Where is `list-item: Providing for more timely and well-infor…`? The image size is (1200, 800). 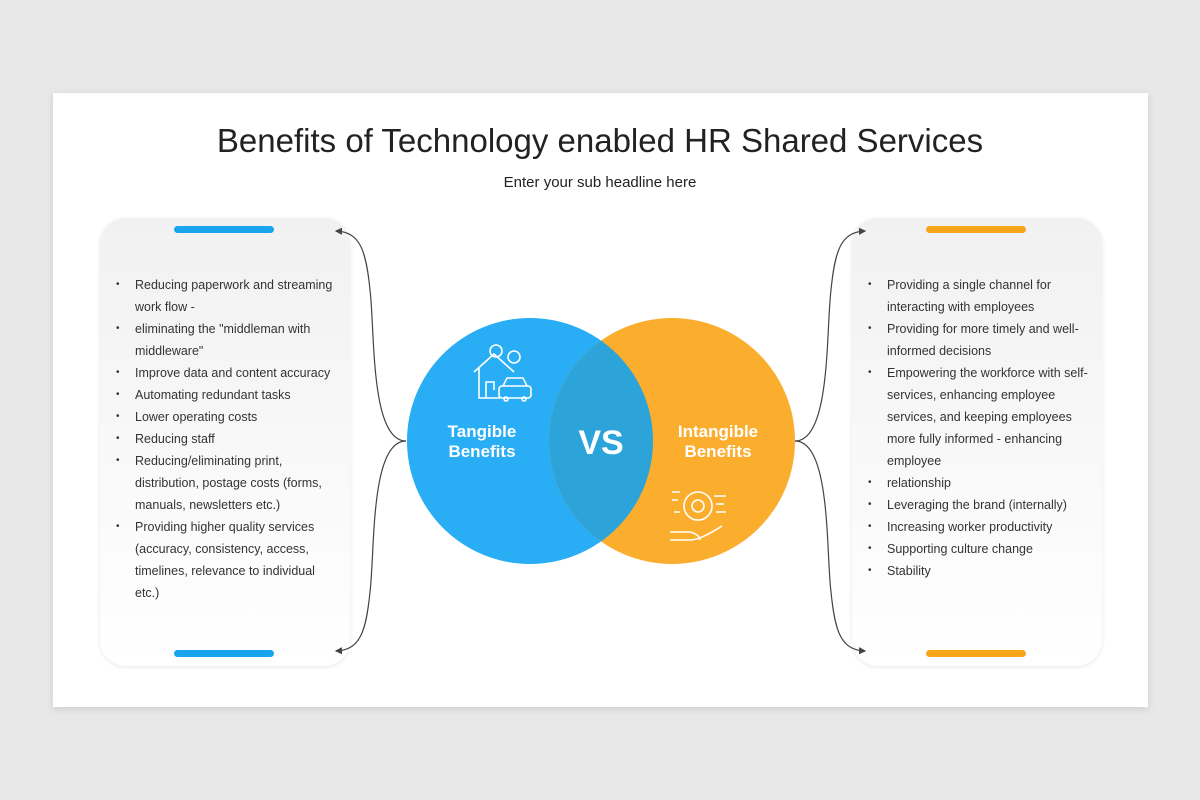
list-item: Providing for more timely and well-infor… is located at coordinates (978, 340).